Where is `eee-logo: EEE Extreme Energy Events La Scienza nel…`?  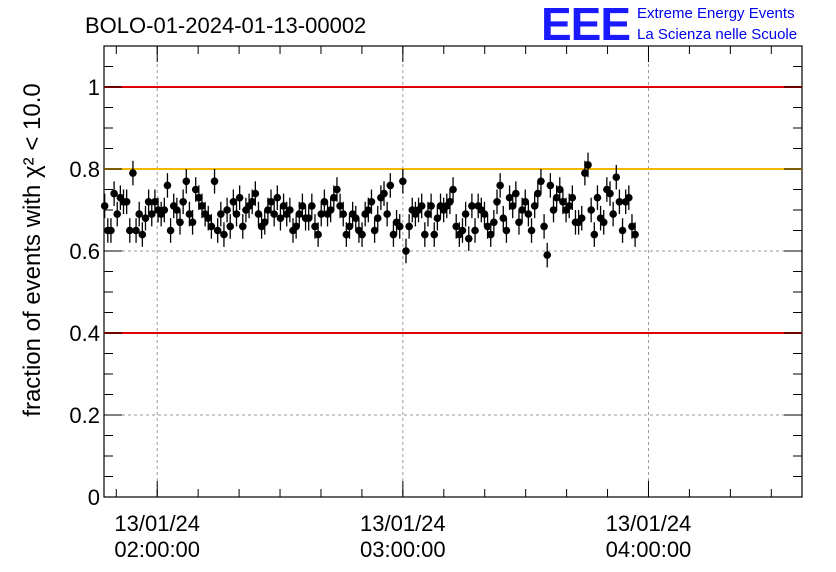
eee-logo: EEE Extreme Energy Events La Scienza nel… is located at coordinates (669, 25).